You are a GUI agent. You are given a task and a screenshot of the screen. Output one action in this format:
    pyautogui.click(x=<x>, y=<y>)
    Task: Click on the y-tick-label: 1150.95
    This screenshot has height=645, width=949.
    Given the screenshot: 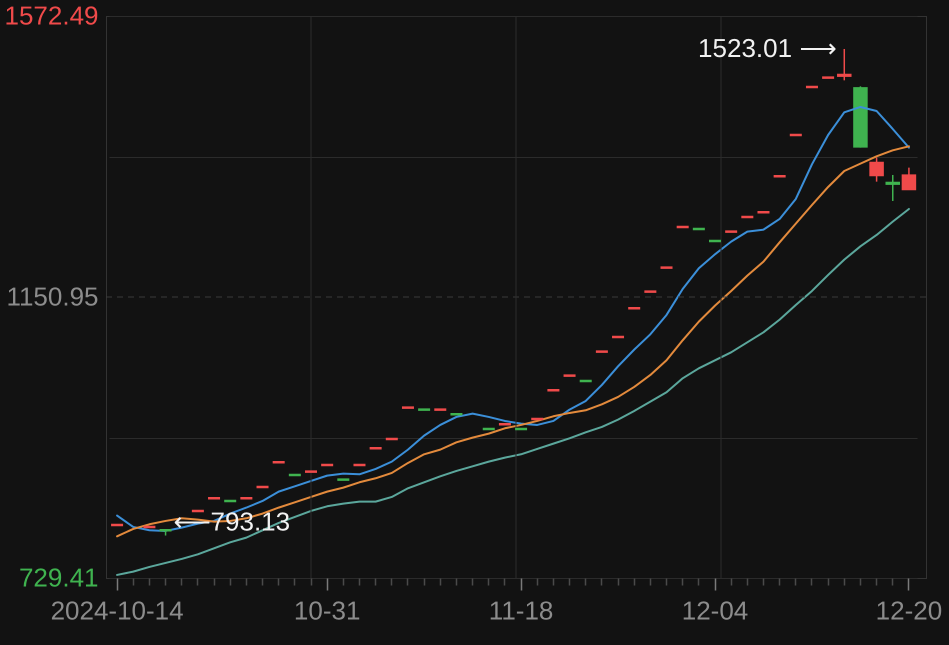 What is the action you would take?
    pyautogui.click(x=52, y=297)
    